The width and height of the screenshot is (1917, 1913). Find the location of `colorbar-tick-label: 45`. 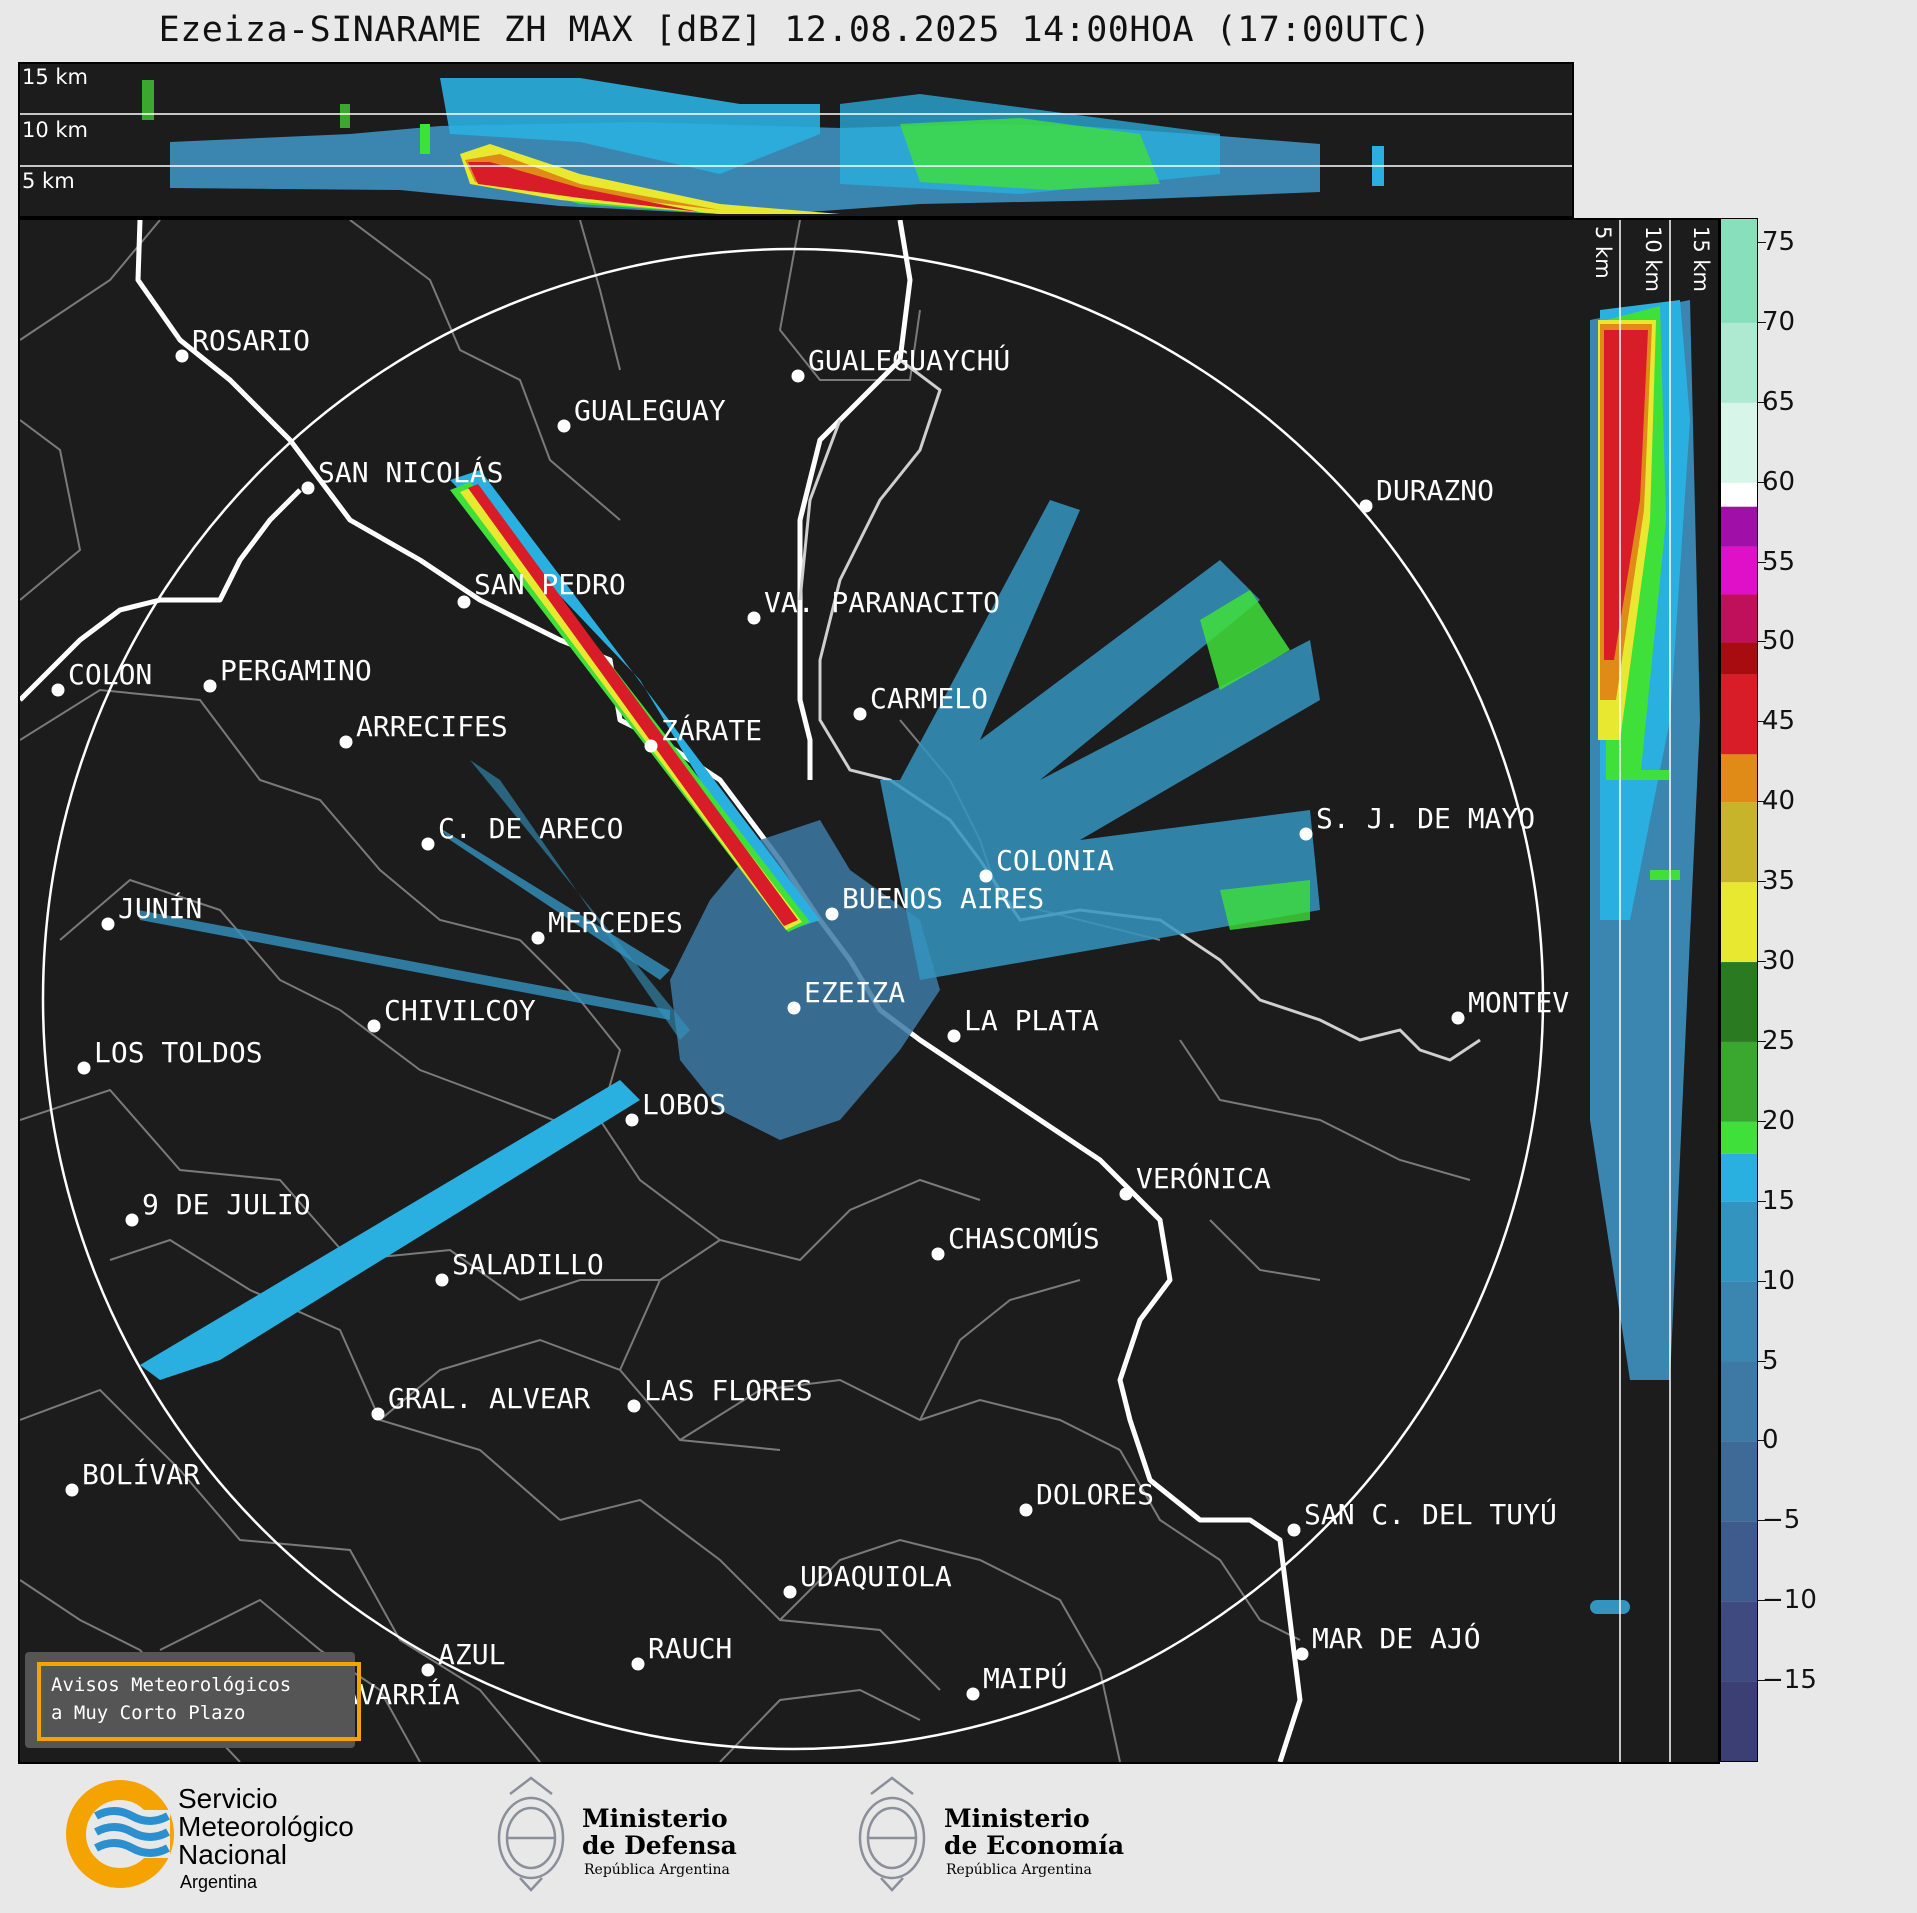

colorbar-tick-label: 45 is located at coordinates (1779, 721).